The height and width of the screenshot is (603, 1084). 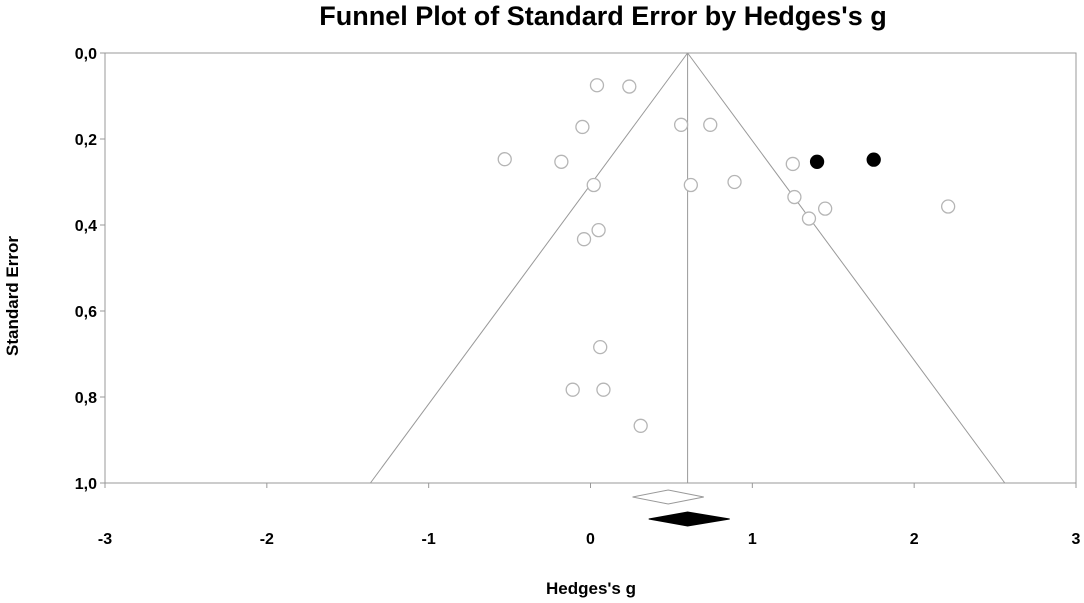 What do you see at coordinates (86, 398) in the screenshot?
I see `y-tick-label: 0,8` at bounding box center [86, 398].